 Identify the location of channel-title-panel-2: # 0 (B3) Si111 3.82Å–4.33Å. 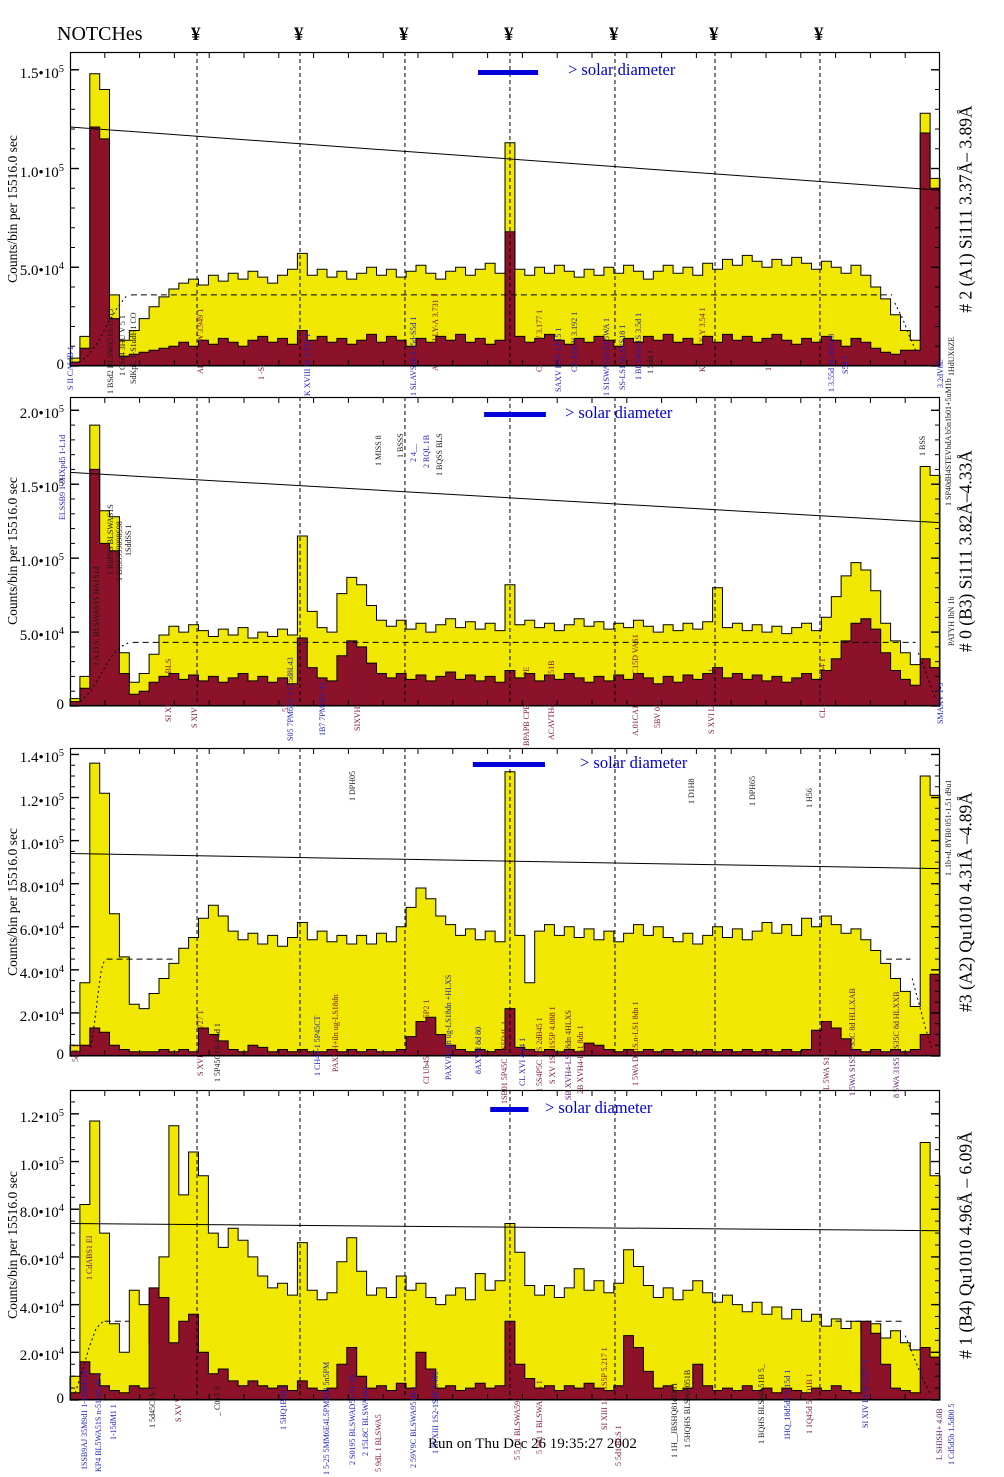
(965, 551).